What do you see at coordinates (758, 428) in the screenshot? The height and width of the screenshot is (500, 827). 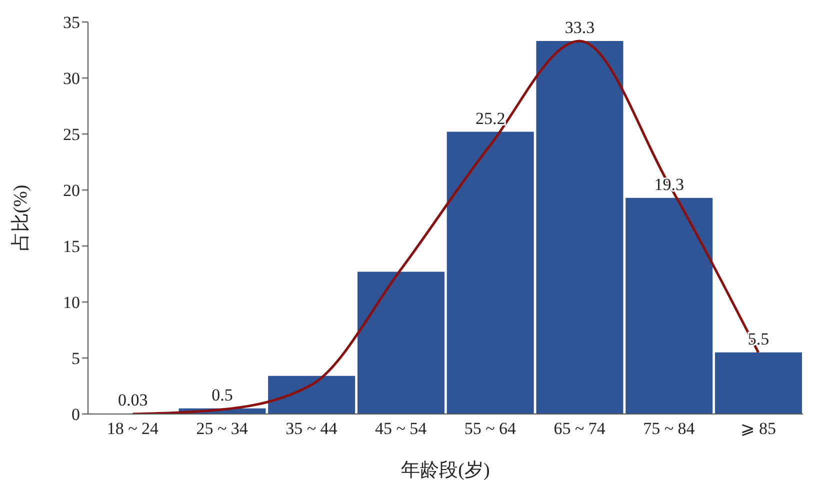 I see `x-tick-label: ⩾ 85` at bounding box center [758, 428].